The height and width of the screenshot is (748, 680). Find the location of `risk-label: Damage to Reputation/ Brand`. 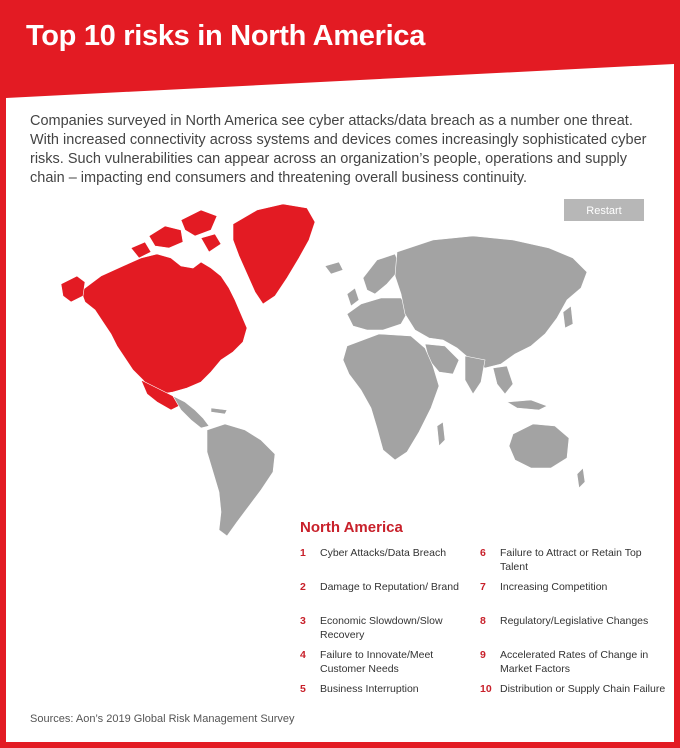

risk-label: Damage to Reputation/ Brand is located at coordinates (389, 587).